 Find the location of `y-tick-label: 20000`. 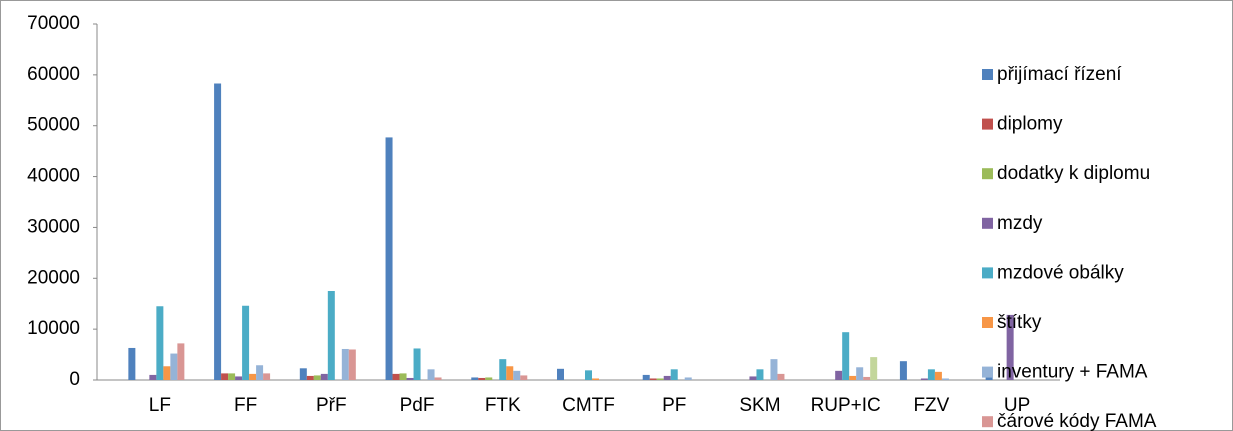

y-tick-label: 20000 is located at coordinates (53, 277).